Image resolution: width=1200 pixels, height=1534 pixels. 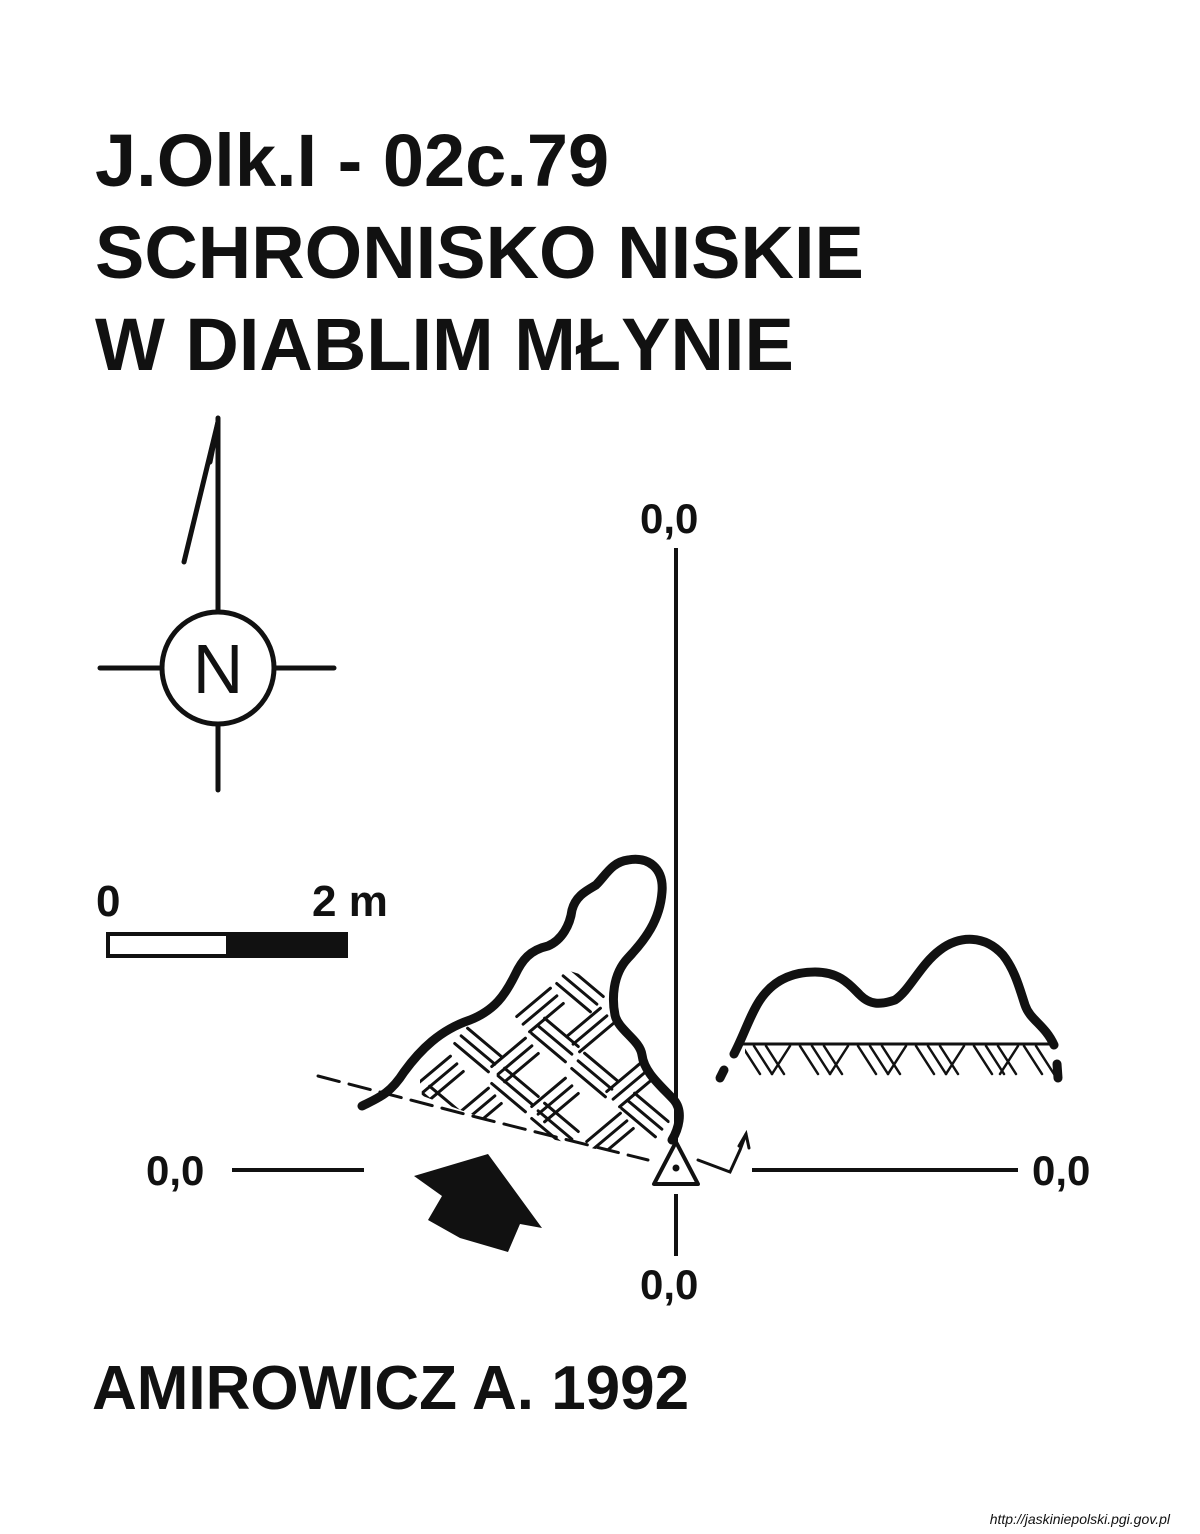 I want to click on axis-right-label: 0,0, so click(x=1061, y=1170).